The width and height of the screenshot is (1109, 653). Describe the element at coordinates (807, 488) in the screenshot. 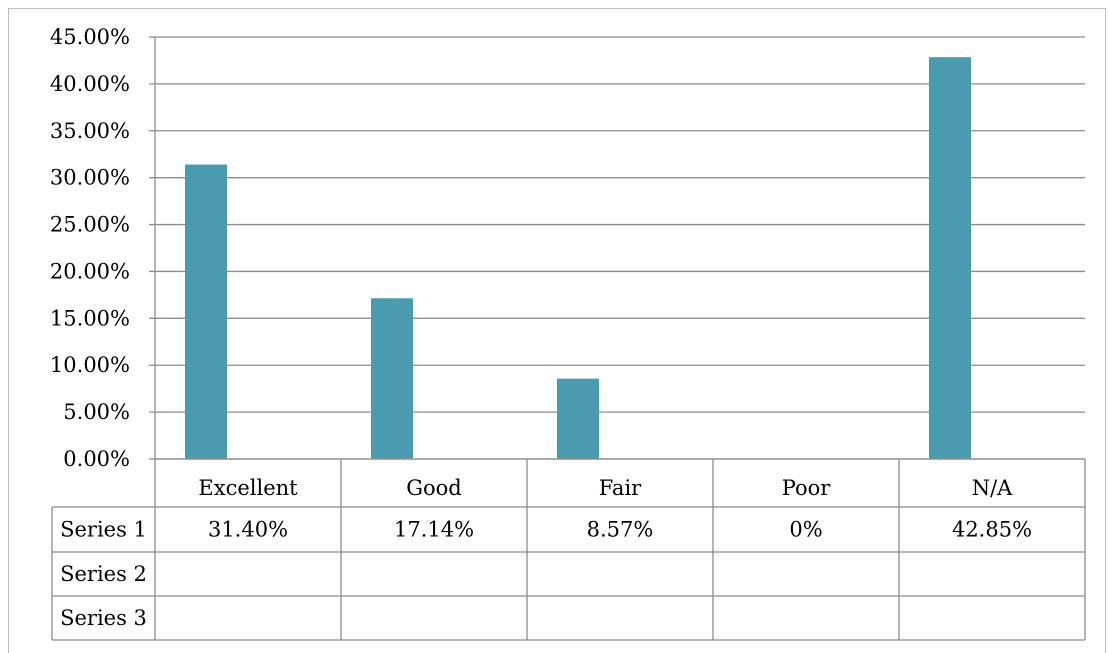

I see `category-label: Poor` at that location.